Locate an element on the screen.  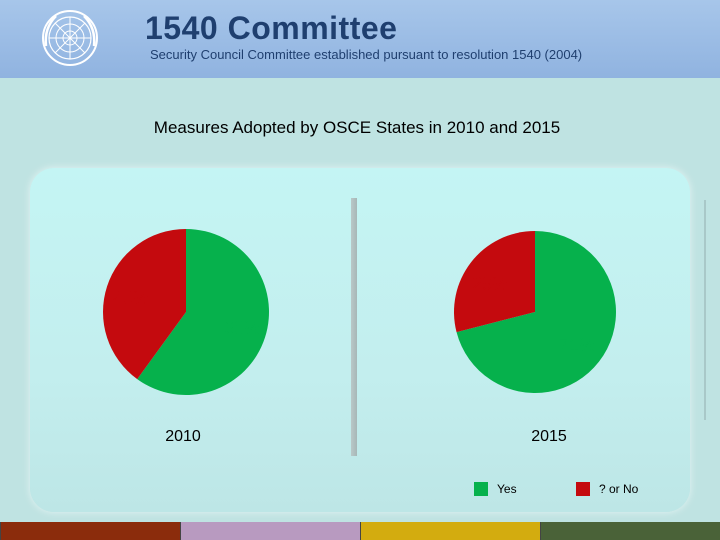
un-emblem-icon is located at coordinates (70, 38).